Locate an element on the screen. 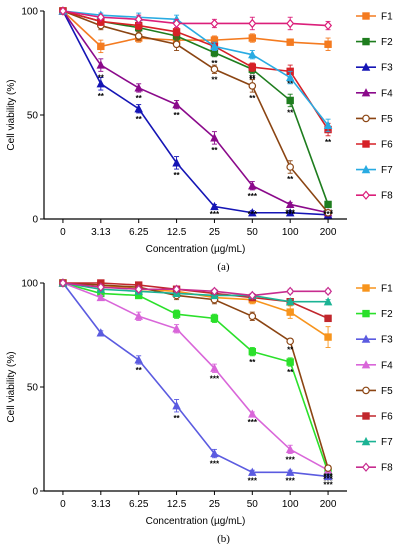 This screenshot has width=408, height=550. legend-item-f3: F3 is located at coordinates (374, 340).